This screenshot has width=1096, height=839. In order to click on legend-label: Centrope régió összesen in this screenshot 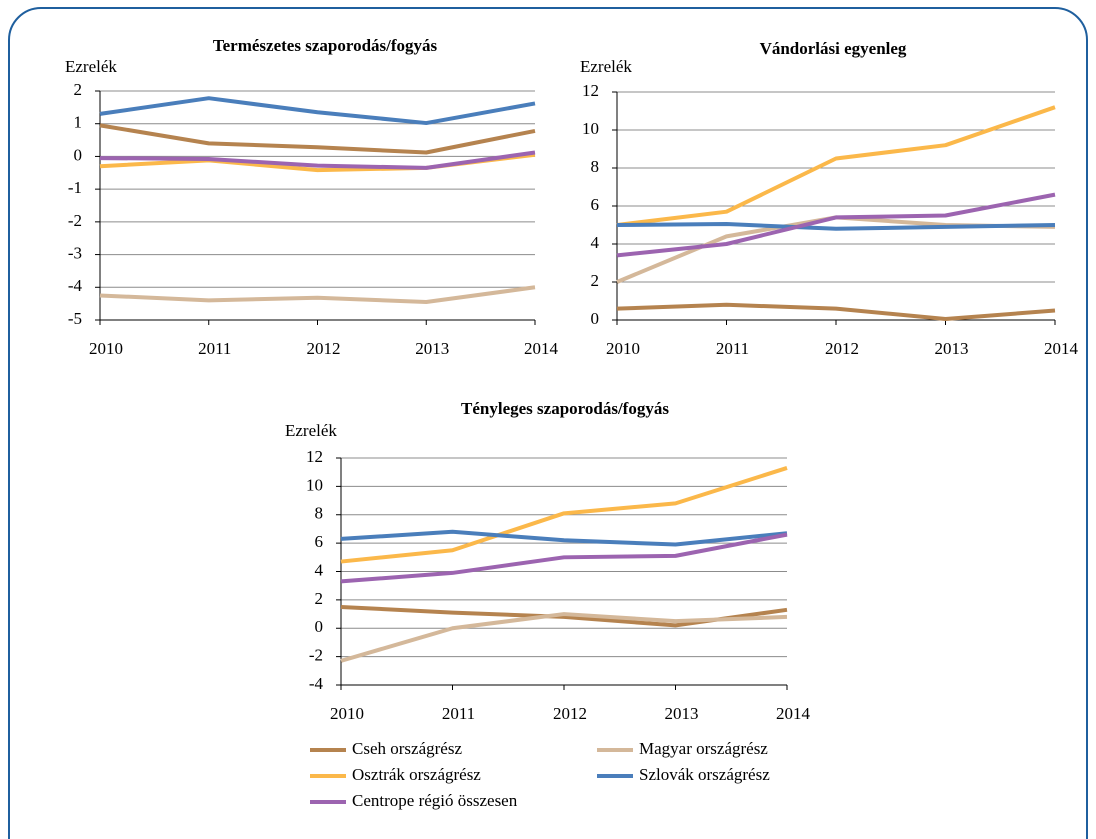, I will do `click(435, 800)`.